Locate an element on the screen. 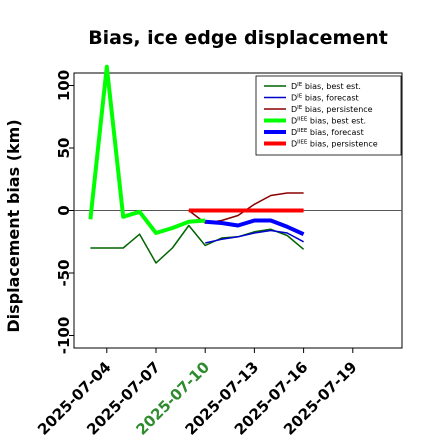 The height and width of the screenshot is (440, 440). y-tick-label: 100 is located at coordinates (64, 85).